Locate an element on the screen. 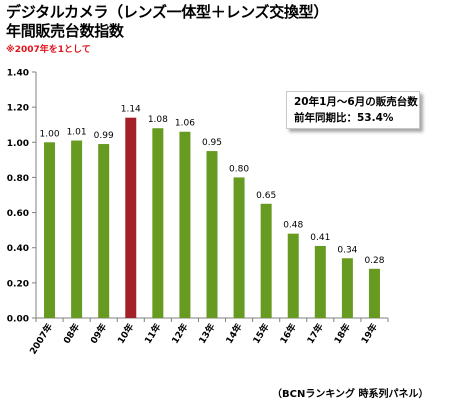  x-tick-label: 18年 is located at coordinates (342, 333).